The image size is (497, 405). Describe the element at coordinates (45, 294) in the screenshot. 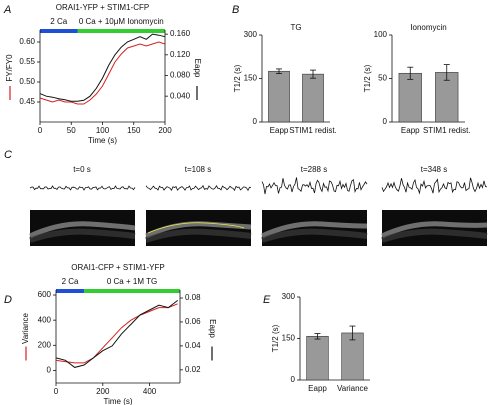

I see `y-tick-label: 600` at that location.